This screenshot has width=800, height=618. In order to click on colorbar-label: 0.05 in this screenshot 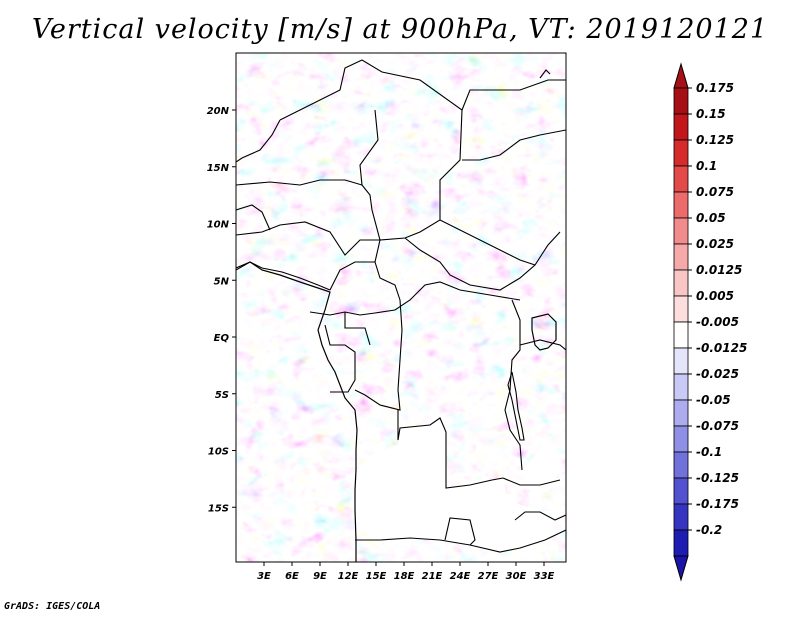, I will do `click(711, 218)`.